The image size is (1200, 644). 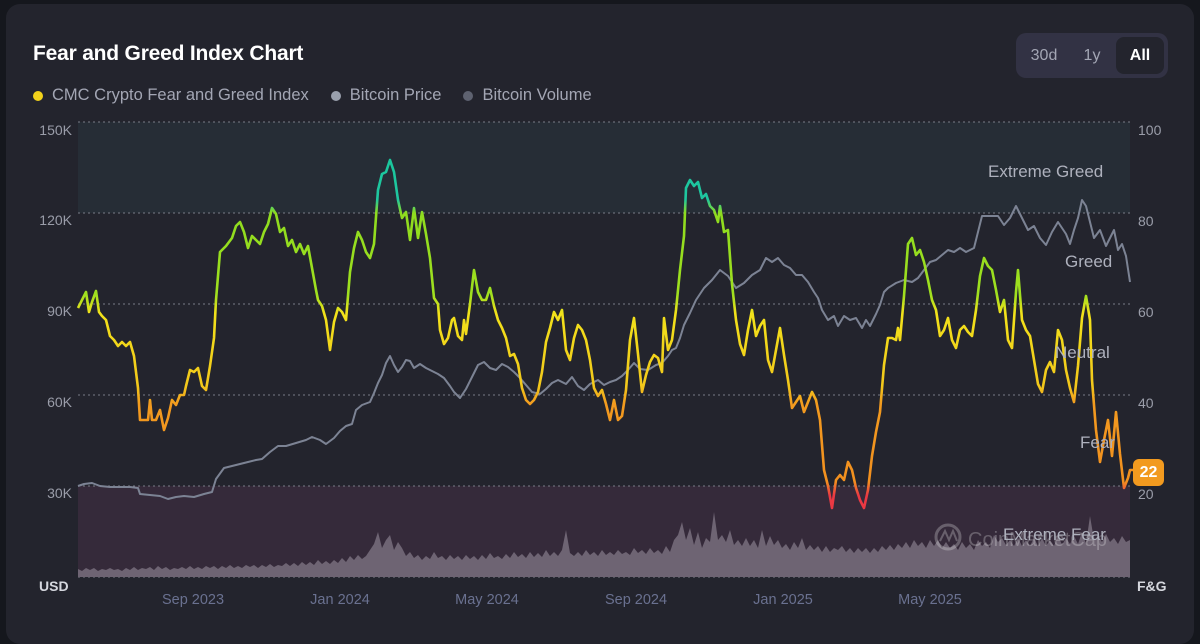 I want to click on y-left-tick-120k: 120K, so click(x=55, y=220).